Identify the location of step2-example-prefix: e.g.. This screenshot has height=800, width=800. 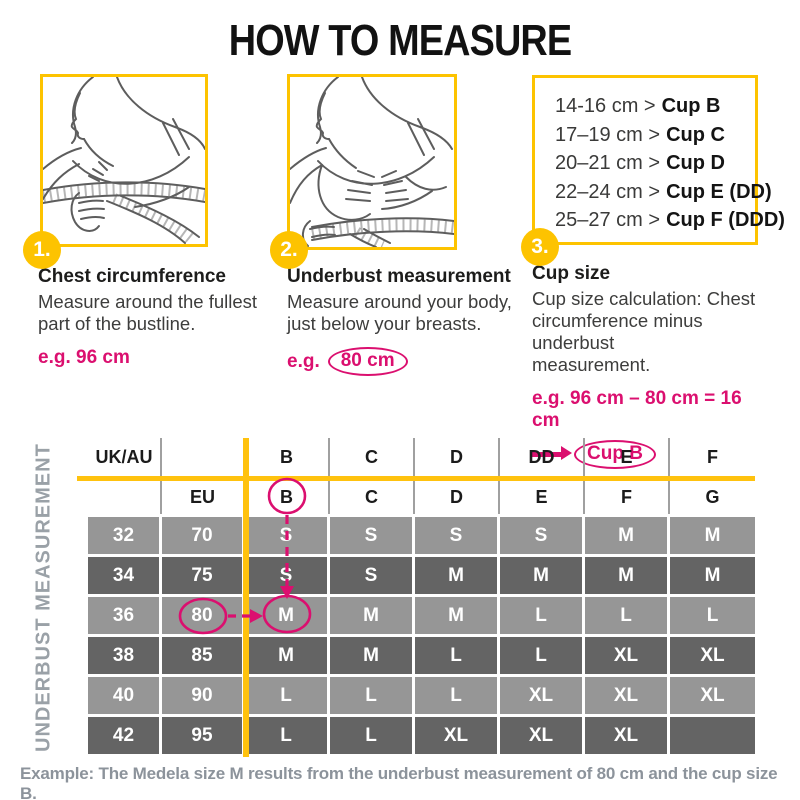
(303, 361).